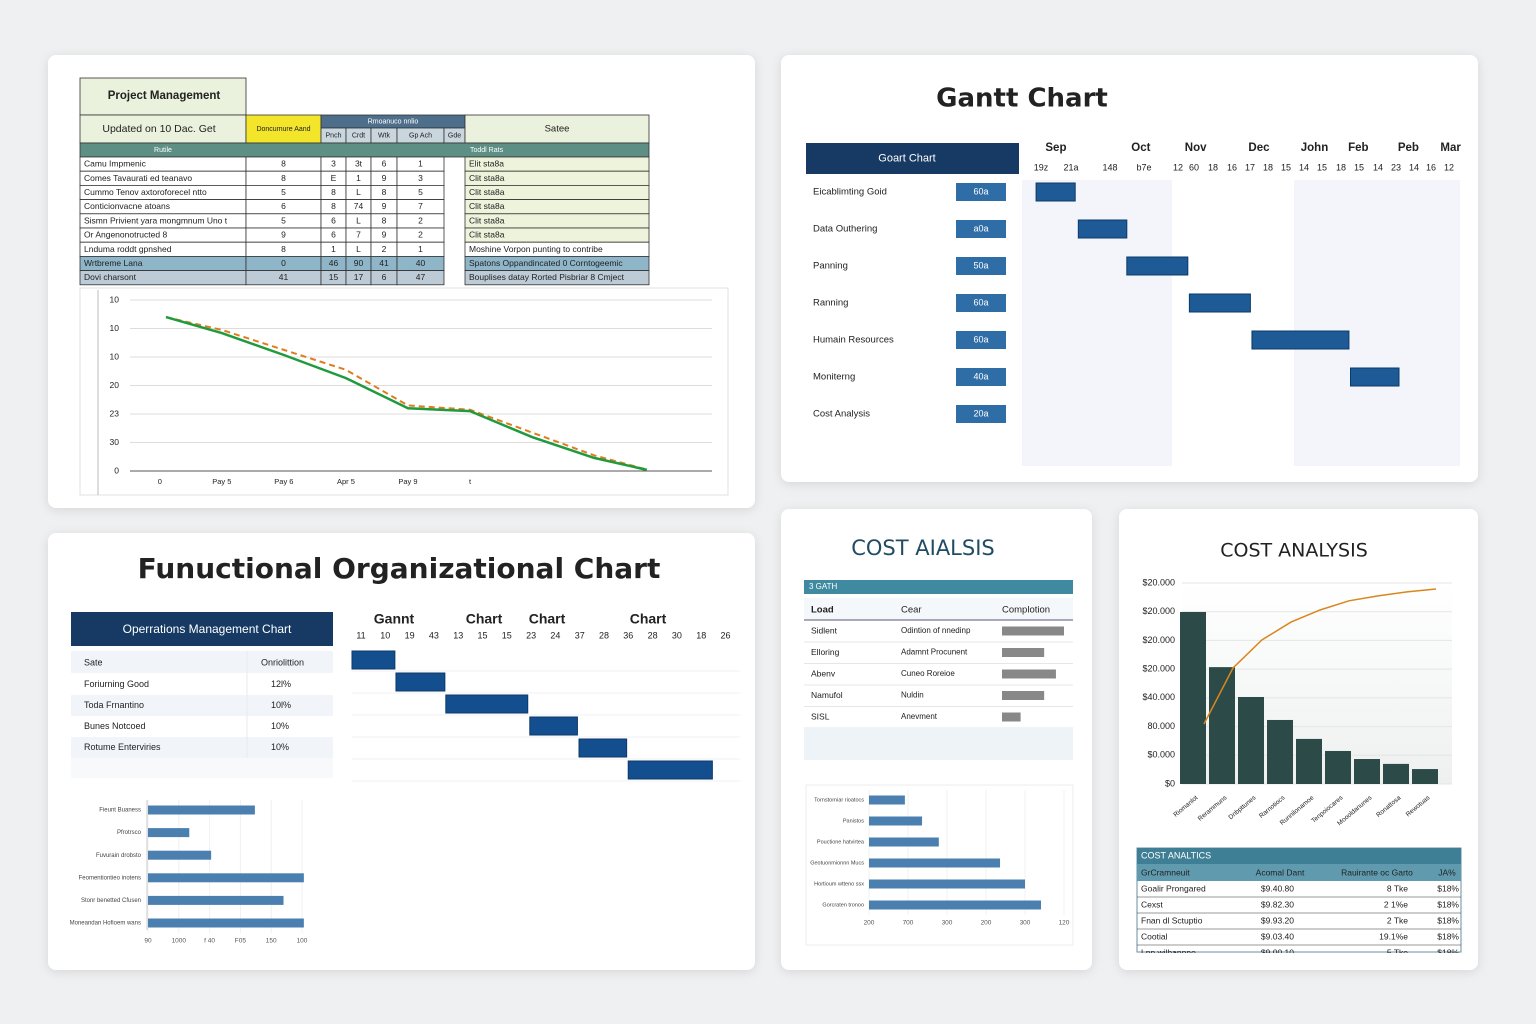 The image size is (1536, 1024). I want to click on column-header: JA%, so click(1447, 872).